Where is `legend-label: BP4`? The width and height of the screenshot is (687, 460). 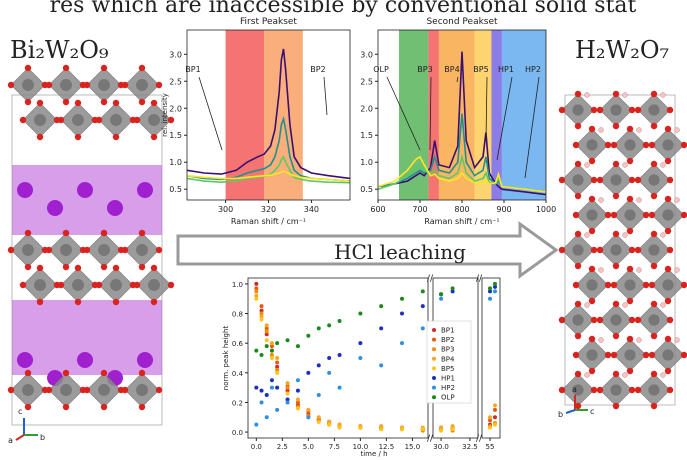 legend-label: BP4 is located at coordinates (448, 359).